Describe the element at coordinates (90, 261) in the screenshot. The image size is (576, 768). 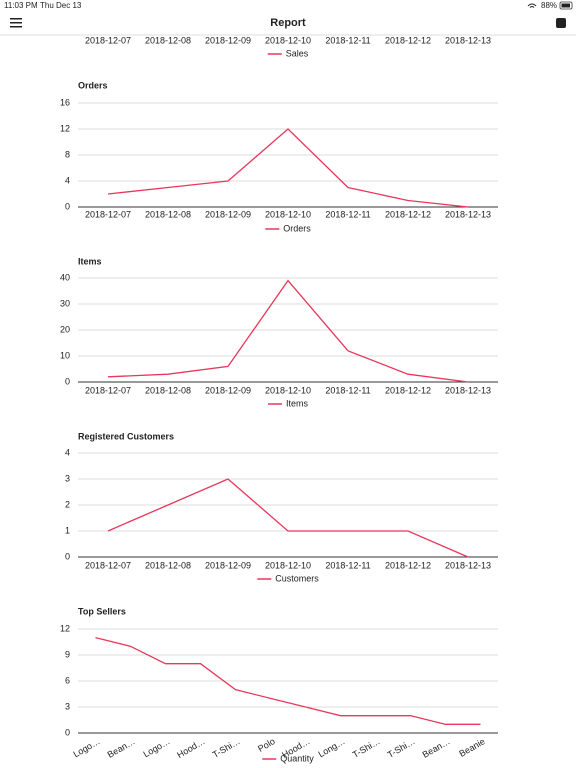
I see `chart-title: Items` at that location.